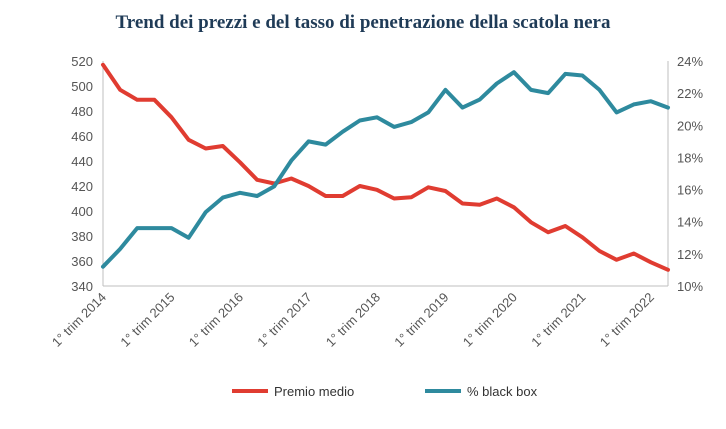 This screenshot has height=429, width=726. Describe the element at coordinates (82, 236) in the screenshot. I see `y-tick-label-left: 380` at that location.